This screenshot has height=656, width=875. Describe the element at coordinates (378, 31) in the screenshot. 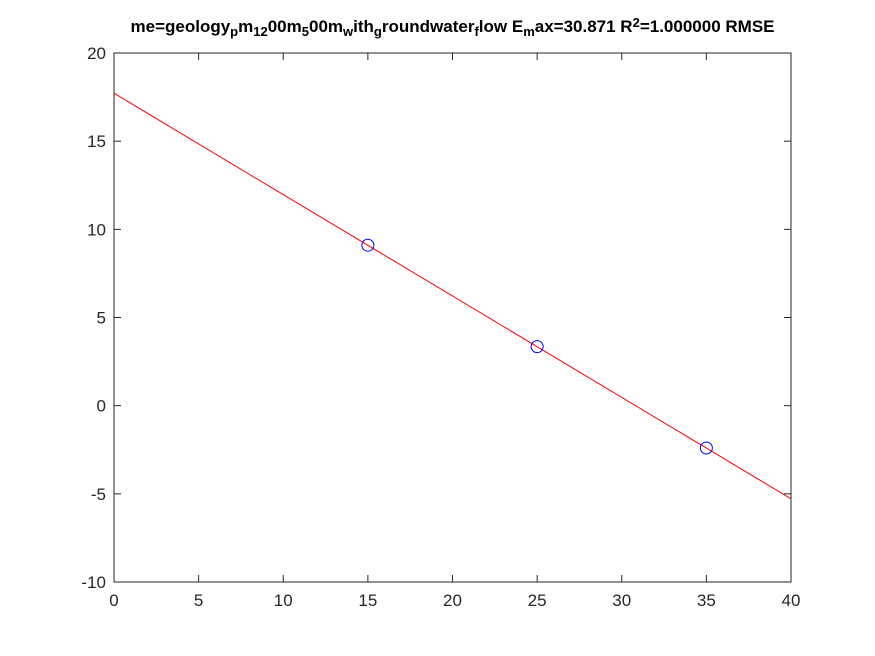

I see `title-part: g` at that location.